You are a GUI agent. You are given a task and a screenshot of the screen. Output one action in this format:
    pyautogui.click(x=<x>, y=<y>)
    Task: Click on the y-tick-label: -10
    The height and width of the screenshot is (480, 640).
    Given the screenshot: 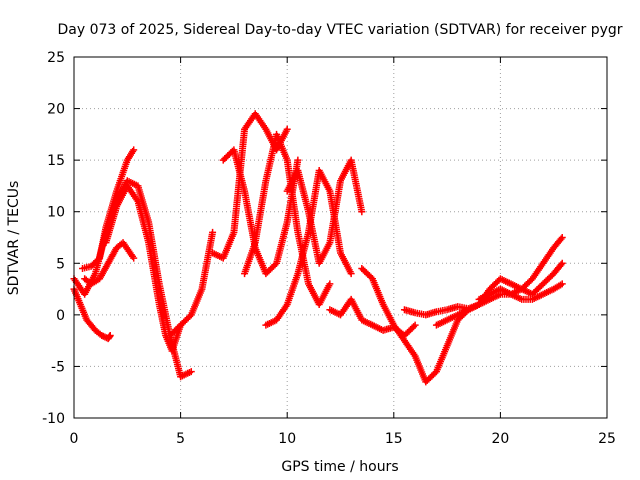 What is the action you would take?
    pyautogui.click(x=53, y=419)
    